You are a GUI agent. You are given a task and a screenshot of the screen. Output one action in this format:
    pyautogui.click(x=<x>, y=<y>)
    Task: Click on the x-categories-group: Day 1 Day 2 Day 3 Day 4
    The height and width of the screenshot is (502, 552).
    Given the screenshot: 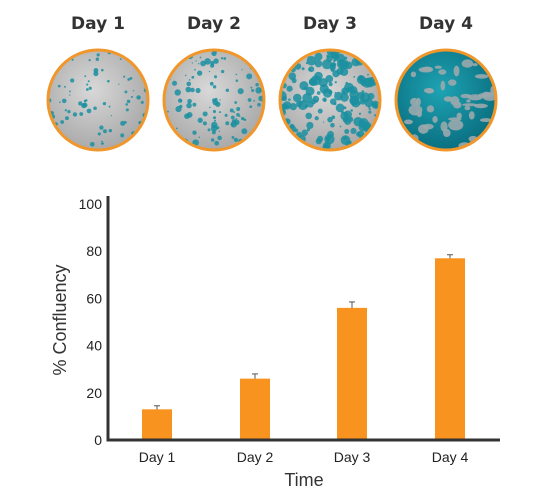 What is the action you would take?
    pyautogui.click(x=304, y=457)
    